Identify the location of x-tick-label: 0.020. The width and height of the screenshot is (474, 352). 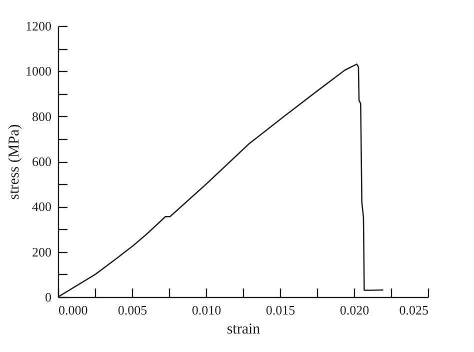
(355, 310).